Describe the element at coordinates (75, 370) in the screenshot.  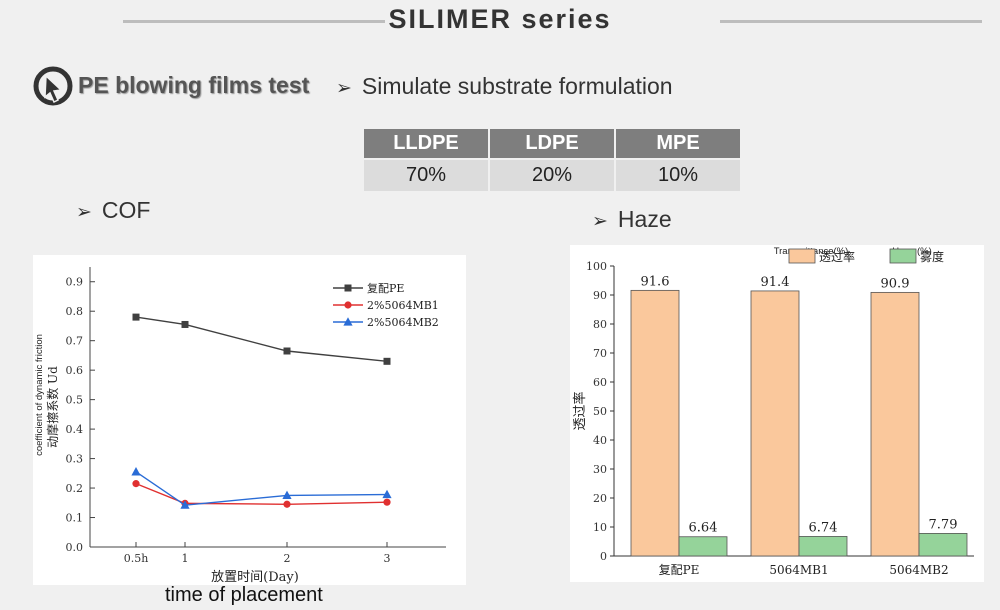
I see `y-tick-label: 0.6` at that location.